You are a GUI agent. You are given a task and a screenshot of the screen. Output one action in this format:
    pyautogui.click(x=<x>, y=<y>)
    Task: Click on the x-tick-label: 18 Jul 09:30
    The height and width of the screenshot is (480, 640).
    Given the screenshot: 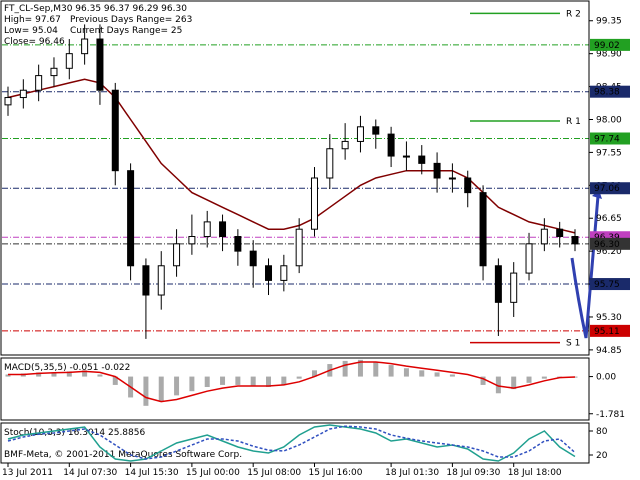 What is the action you would take?
    pyautogui.click(x=473, y=473)
    